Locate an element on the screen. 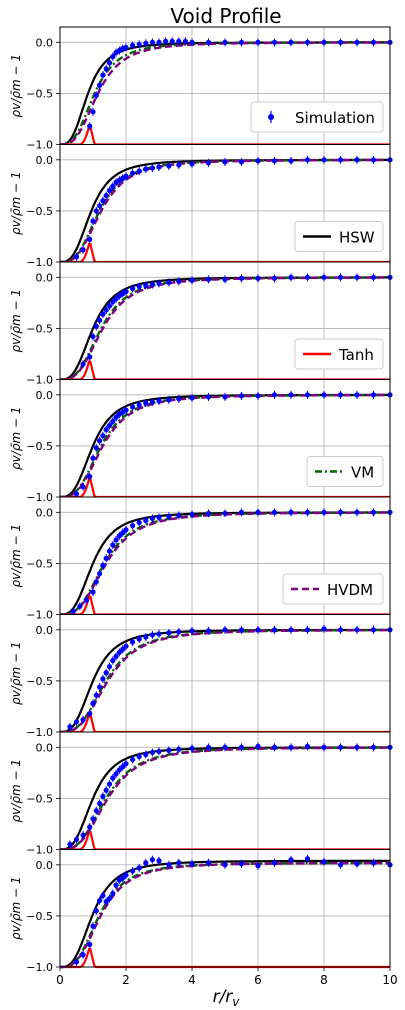 The image size is (405, 1010). y-tick-label: 0.0 is located at coordinates (45, 630).